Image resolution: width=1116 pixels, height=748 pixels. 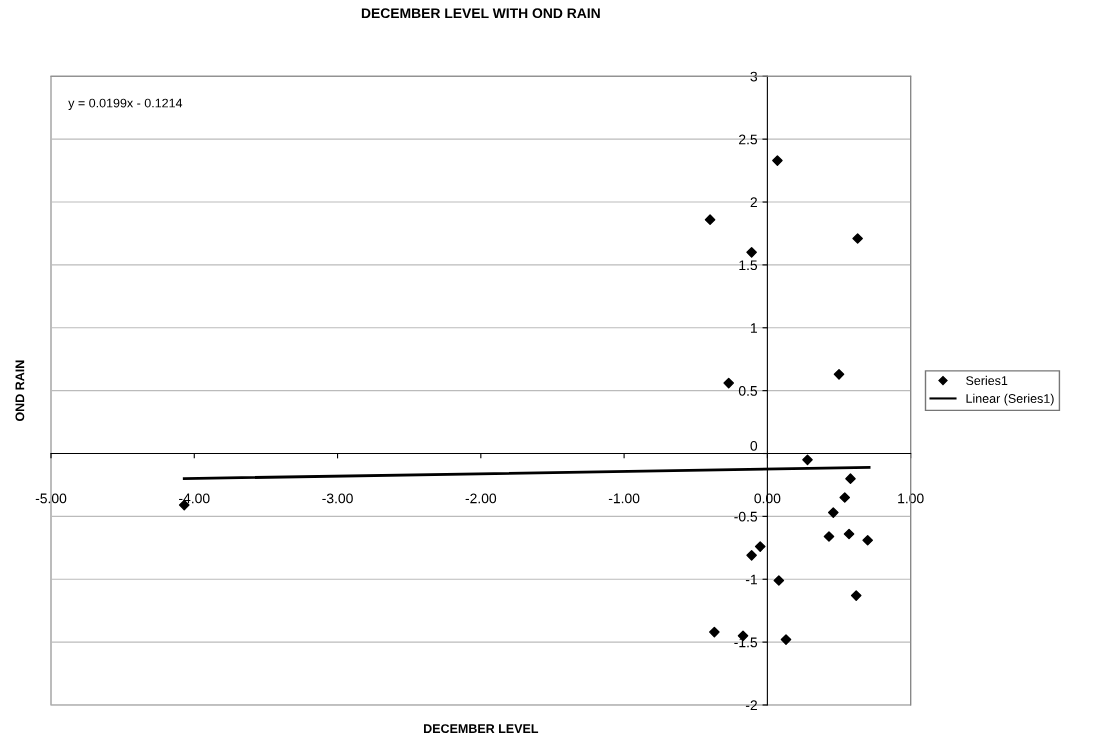 What do you see at coordinates (754, 445) in the screenshot?
I see `y-tick-label: 0` at bounding box center [754, 445].